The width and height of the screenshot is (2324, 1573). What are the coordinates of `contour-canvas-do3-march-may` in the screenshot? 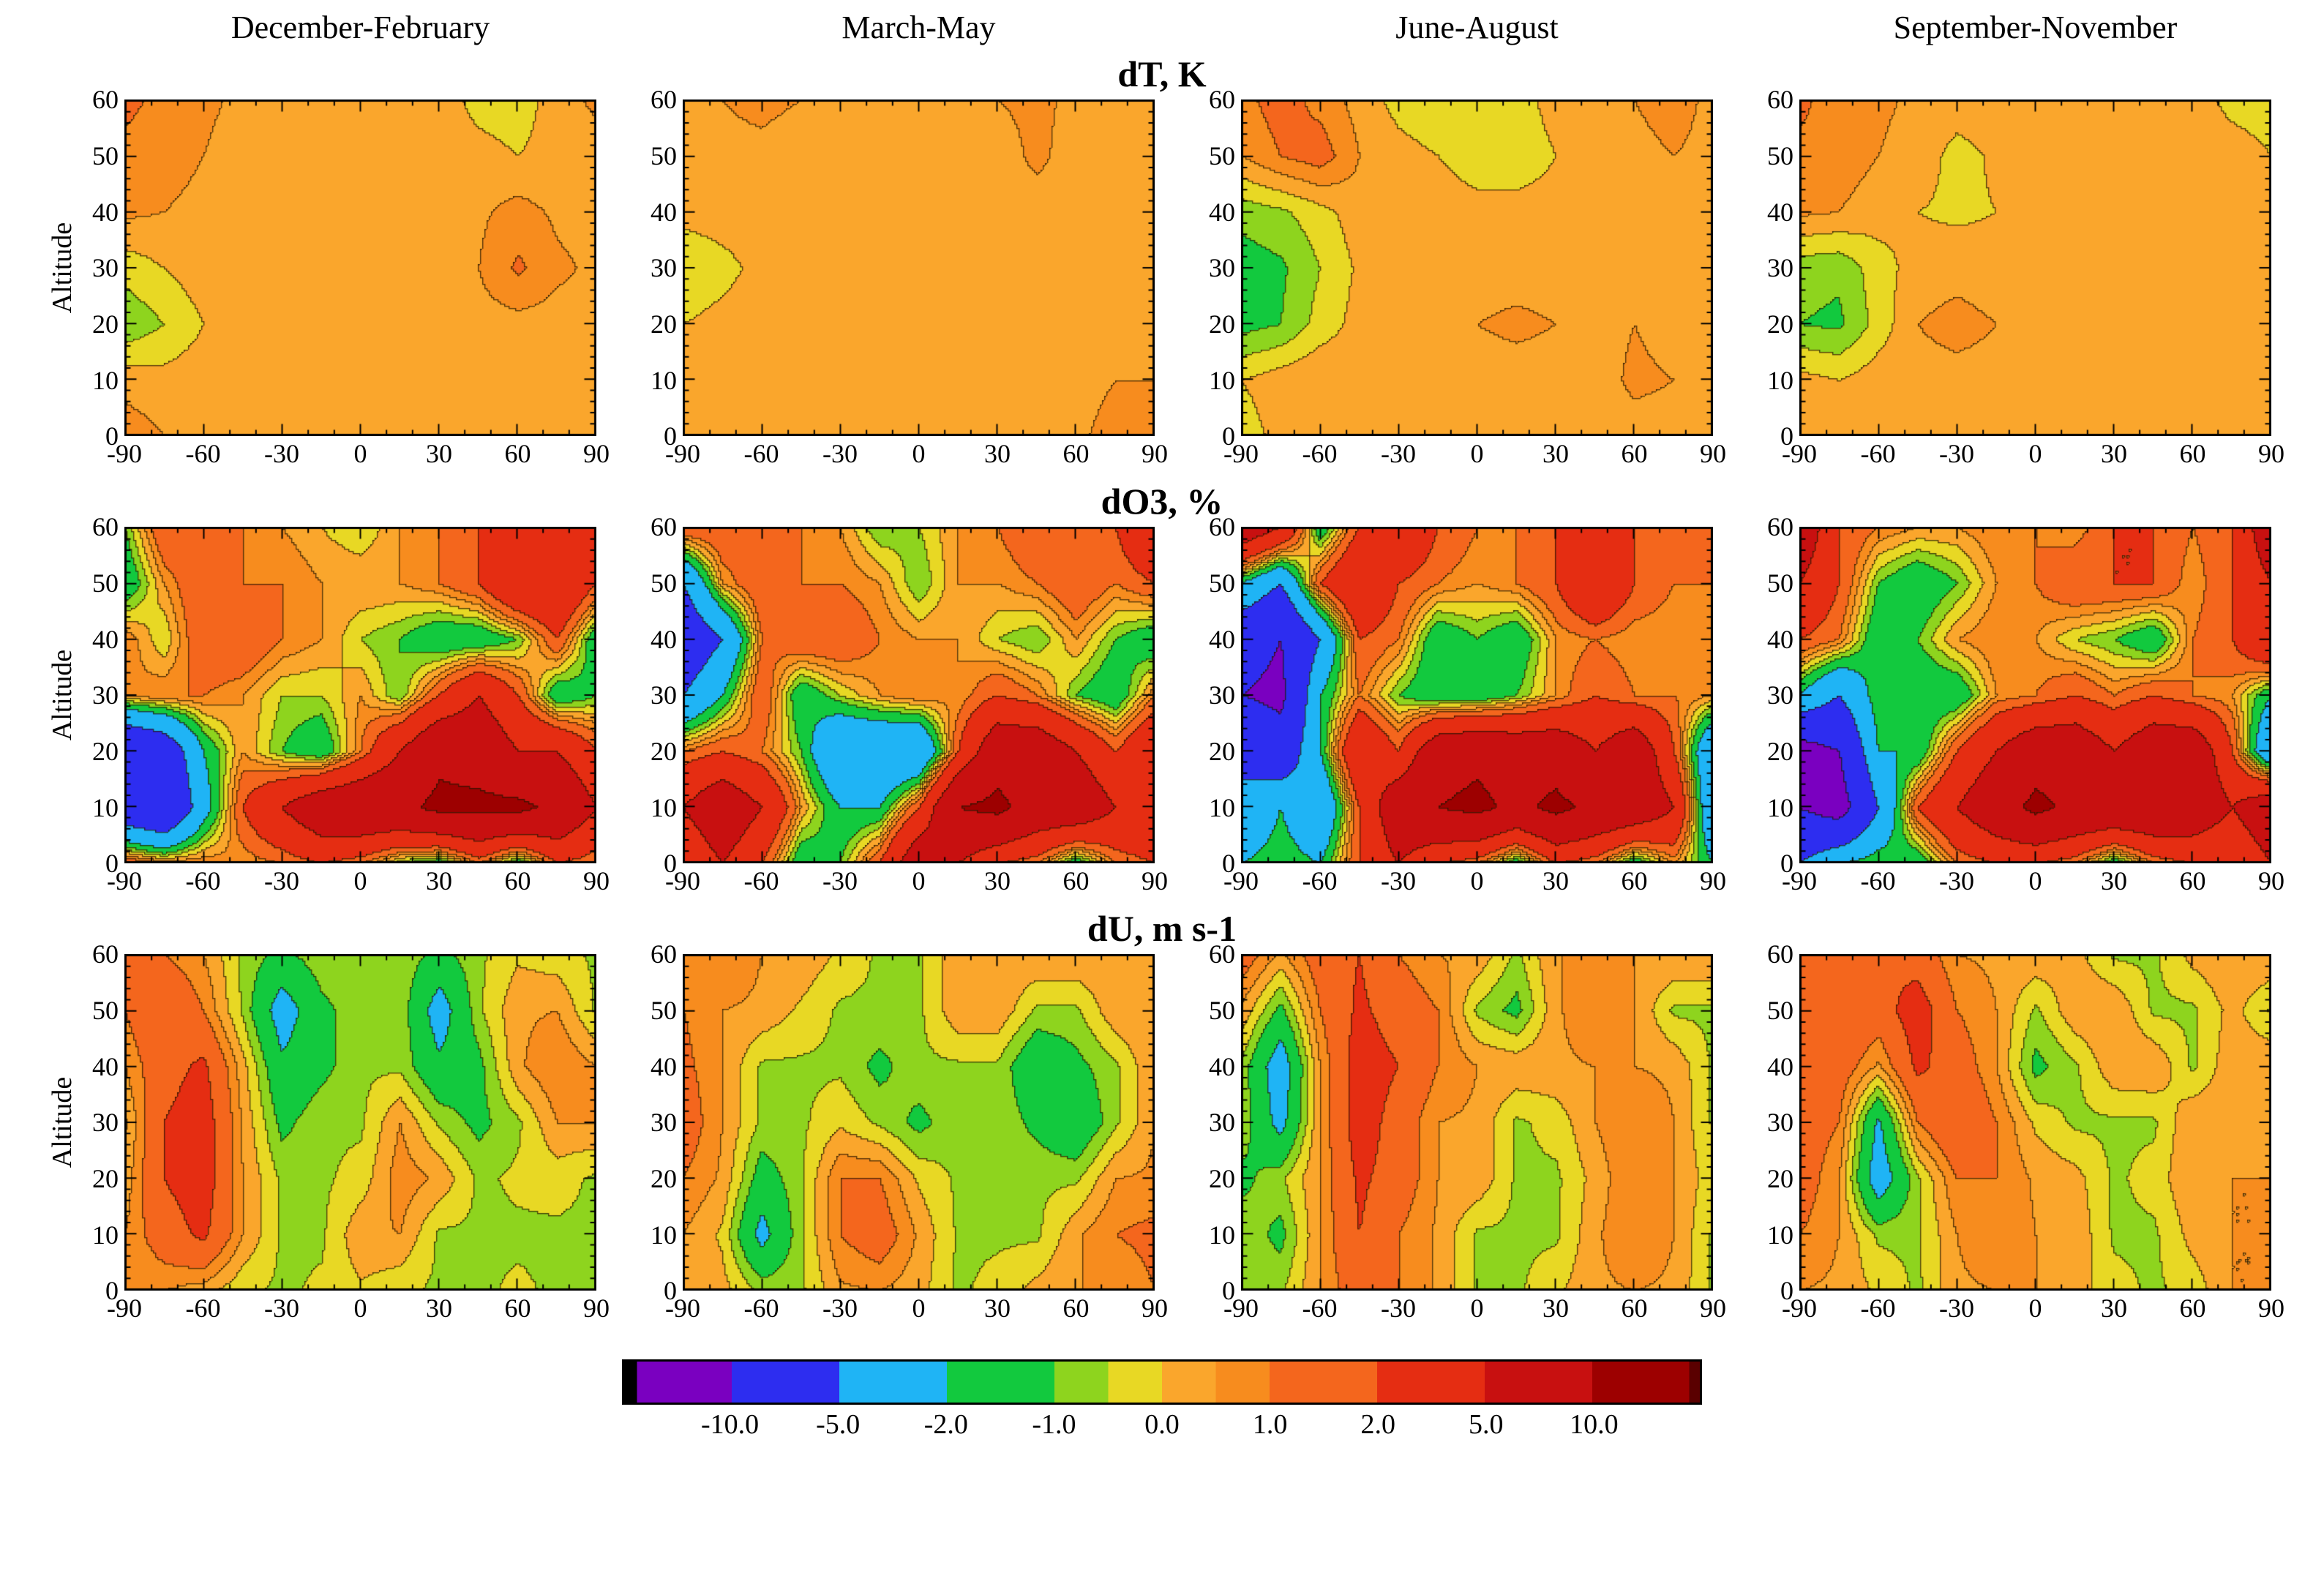 It's located at (919, 695).